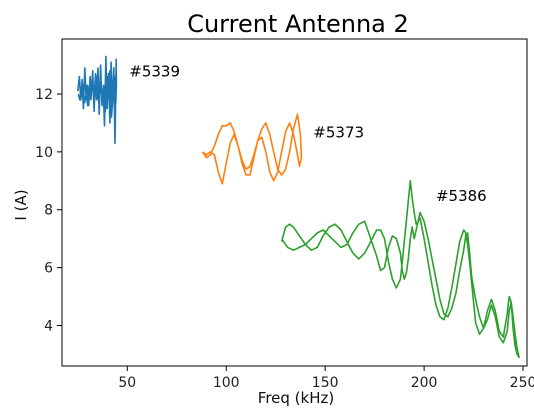  Describe the element at coordinates (21, 204) in the screenshot. I see `y-axis-label: I (A)` at that location.